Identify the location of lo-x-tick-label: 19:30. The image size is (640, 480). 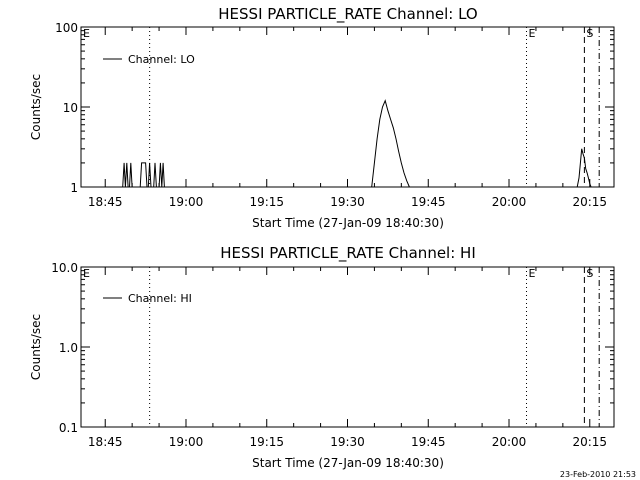
(347, 202).